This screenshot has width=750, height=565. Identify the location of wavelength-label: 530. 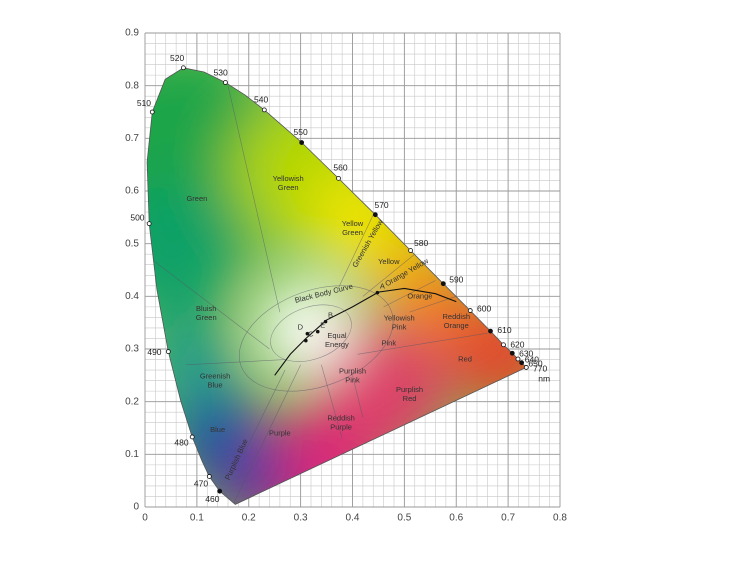
(221, 72).